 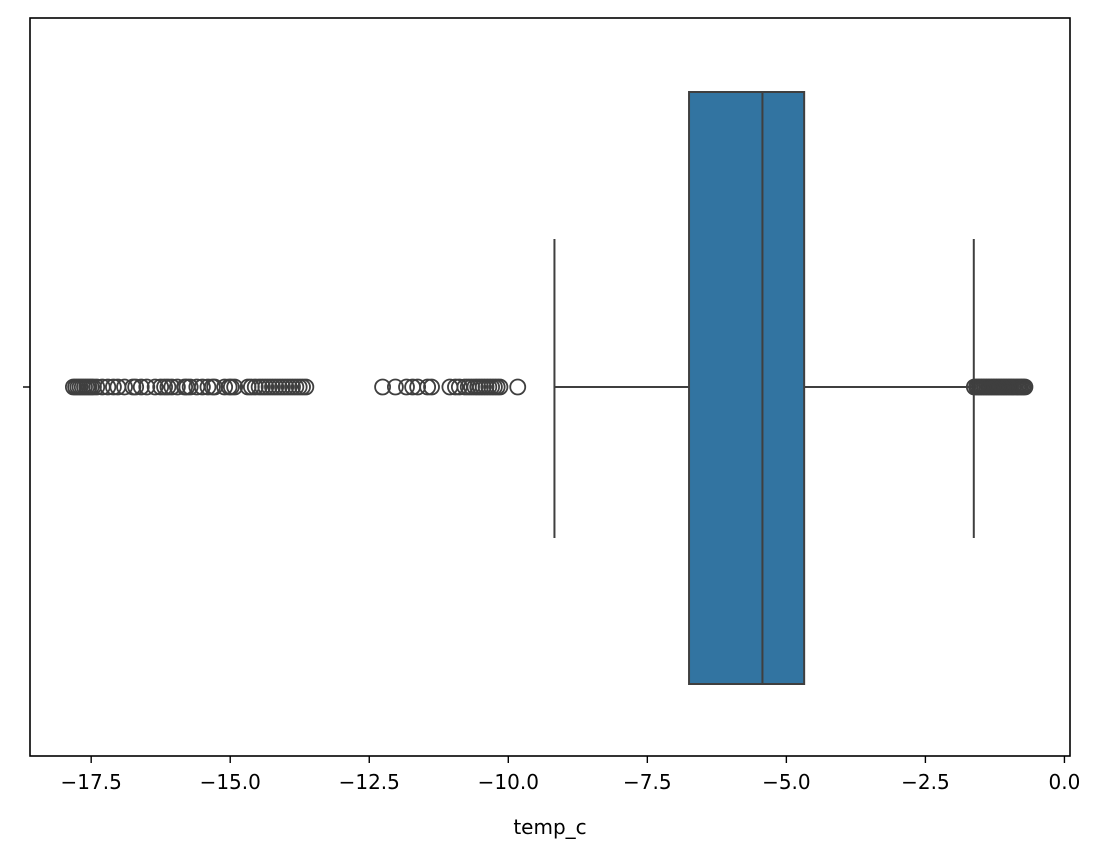 I want to click on outlier-points, so click(x=549, y=387).